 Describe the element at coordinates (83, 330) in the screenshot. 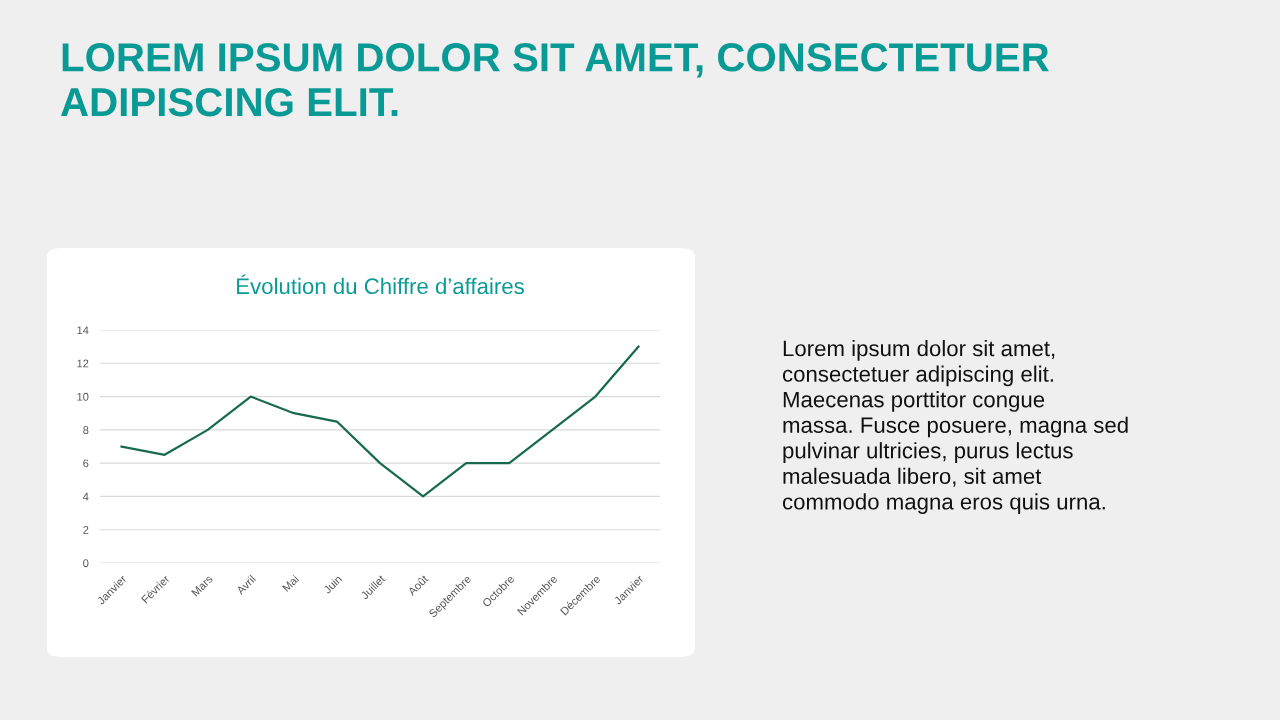

I see `y-tick-label: 14` at that location.